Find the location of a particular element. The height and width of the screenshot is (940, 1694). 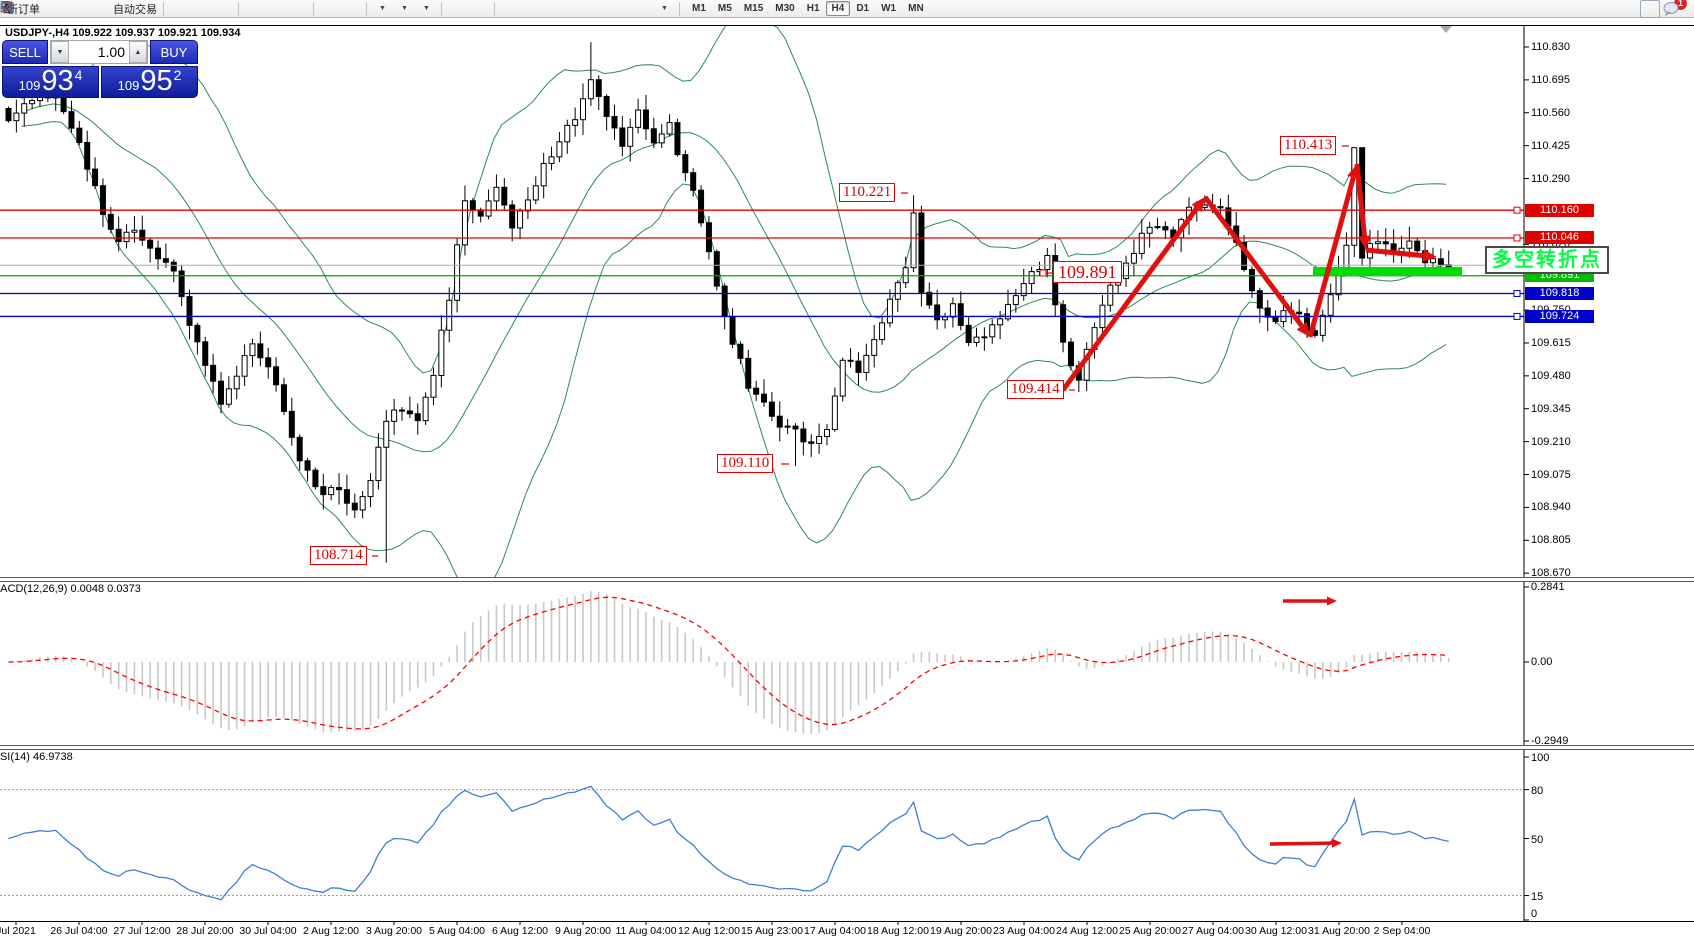

vertical-line-button is located at coordinates (263, 9).